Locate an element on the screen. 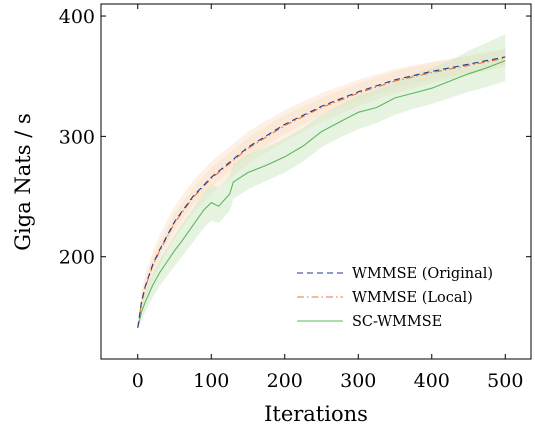 Image resolution: width=535 pixels, height=432 pixels. x-tick-label: 400 is located at coordinates (432, 381).